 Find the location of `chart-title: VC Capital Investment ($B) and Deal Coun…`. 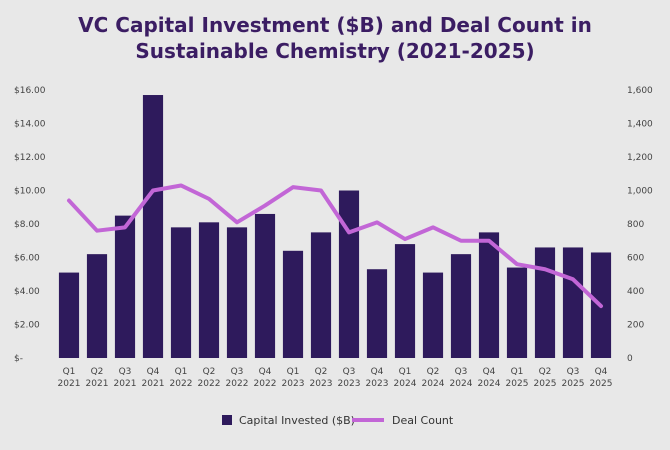

chart-title: VC Capital Investment ($B) and Deal Coun… is located at coordinates (335, 38).